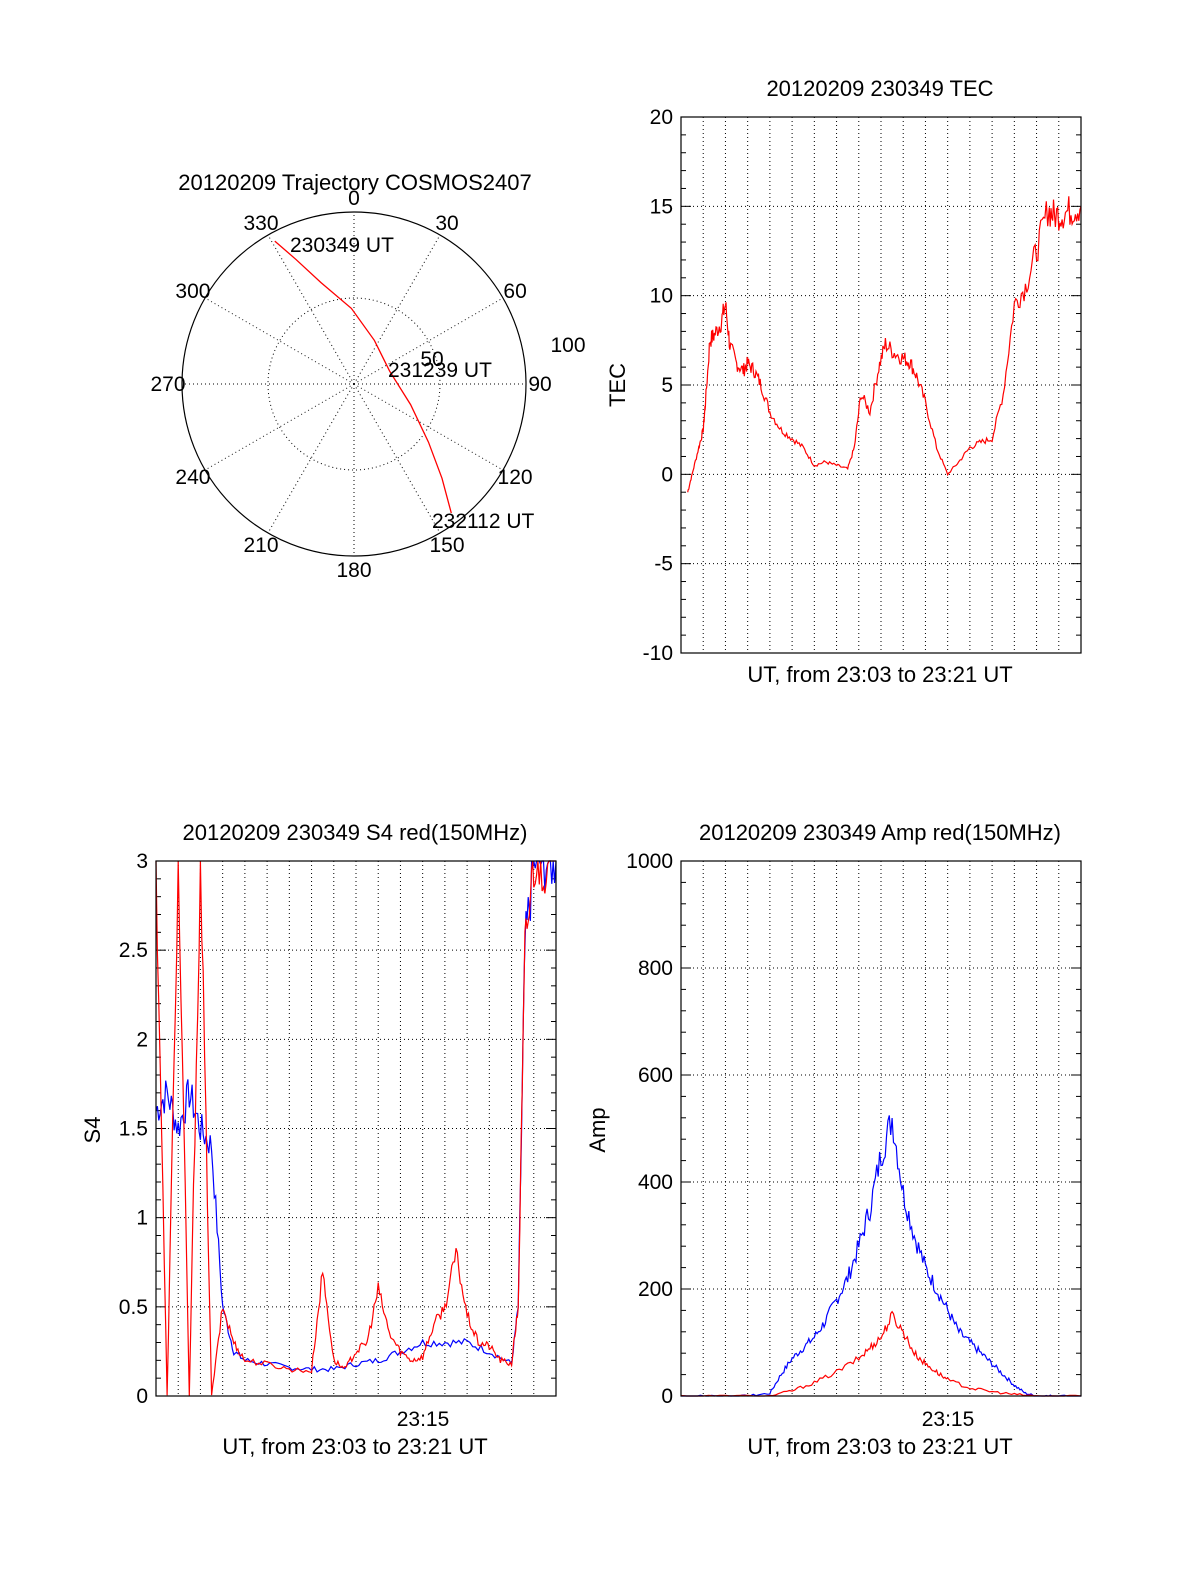 Image resolution: width=1200 pixels, height=1575 pixels. Describe the element at coordinates (880, 832) in the screenshot. I see `amp-title: 20120209 230349 Amp red(150MHz)` at that location.